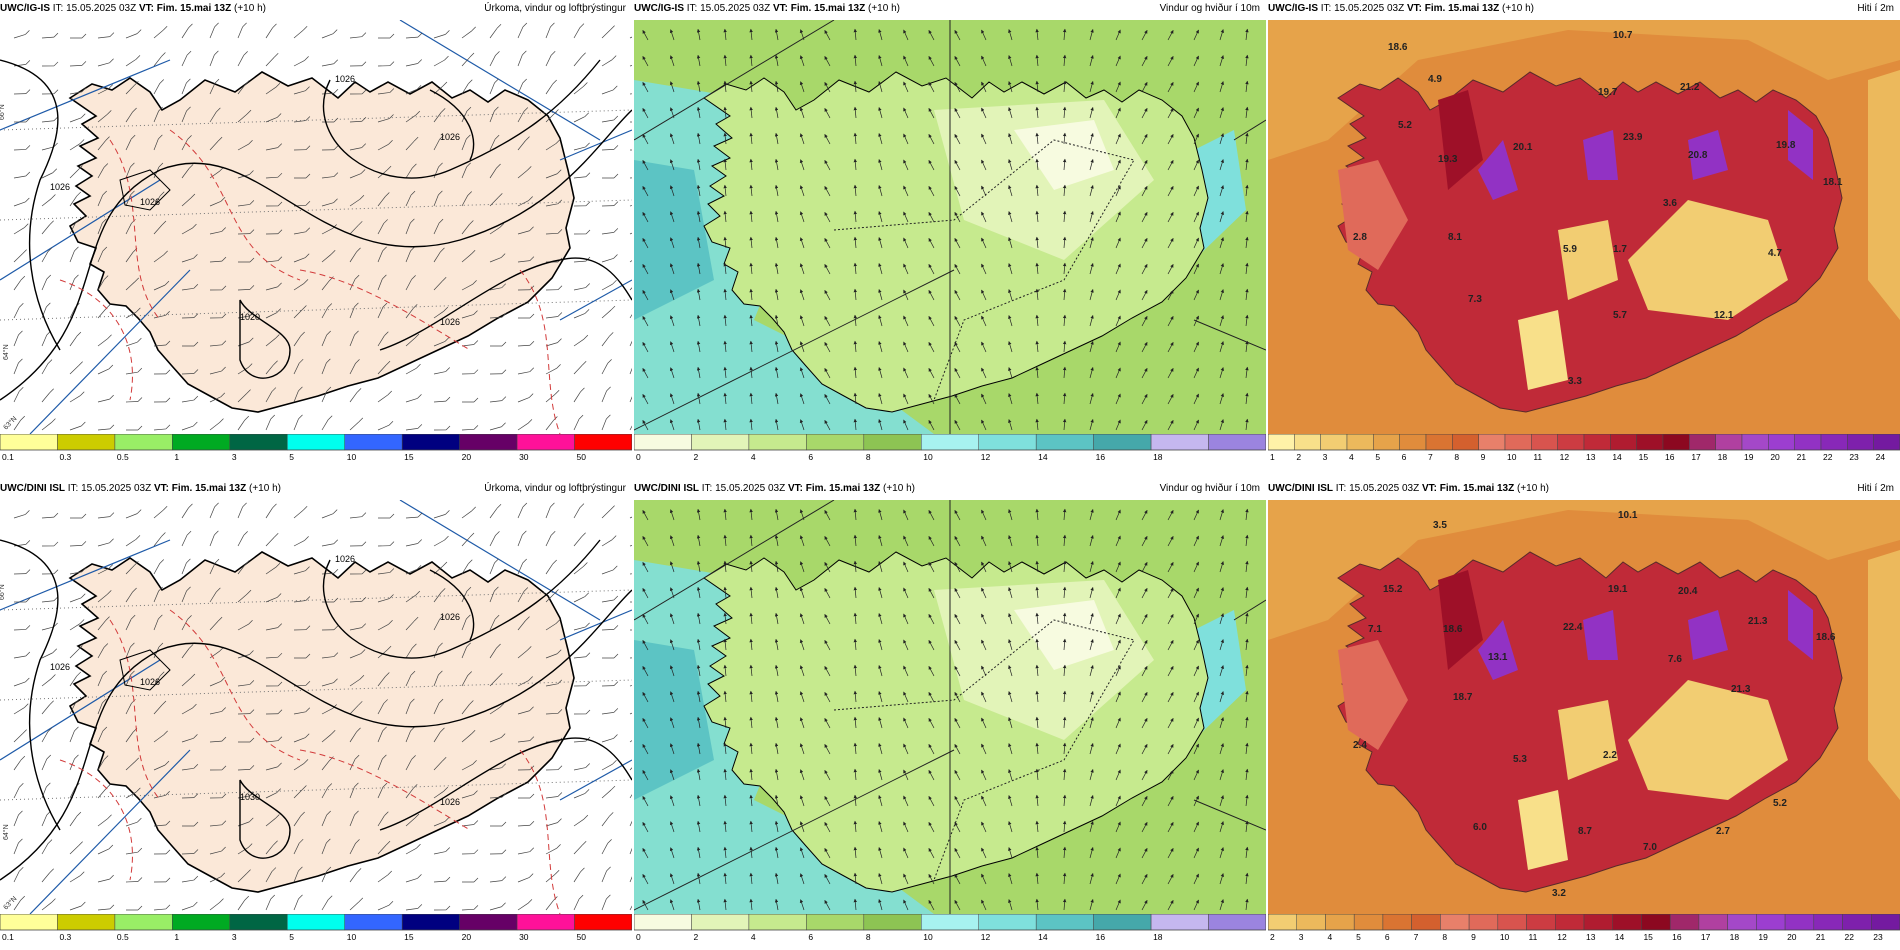 The width and height of the screenshot is (1900, 950). What do you see at coordinates (555, 488) in the screenshot?
I see `parameter-title: Úrkoma, vindur og loftþrýstingur` at bounding box center [555, 488].